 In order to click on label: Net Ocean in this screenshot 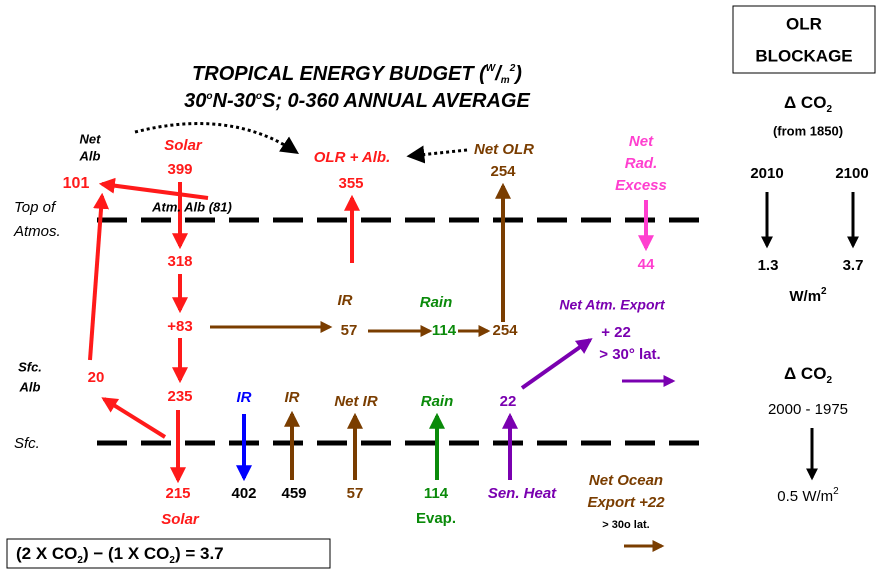, I will do `click(626, 480)`.